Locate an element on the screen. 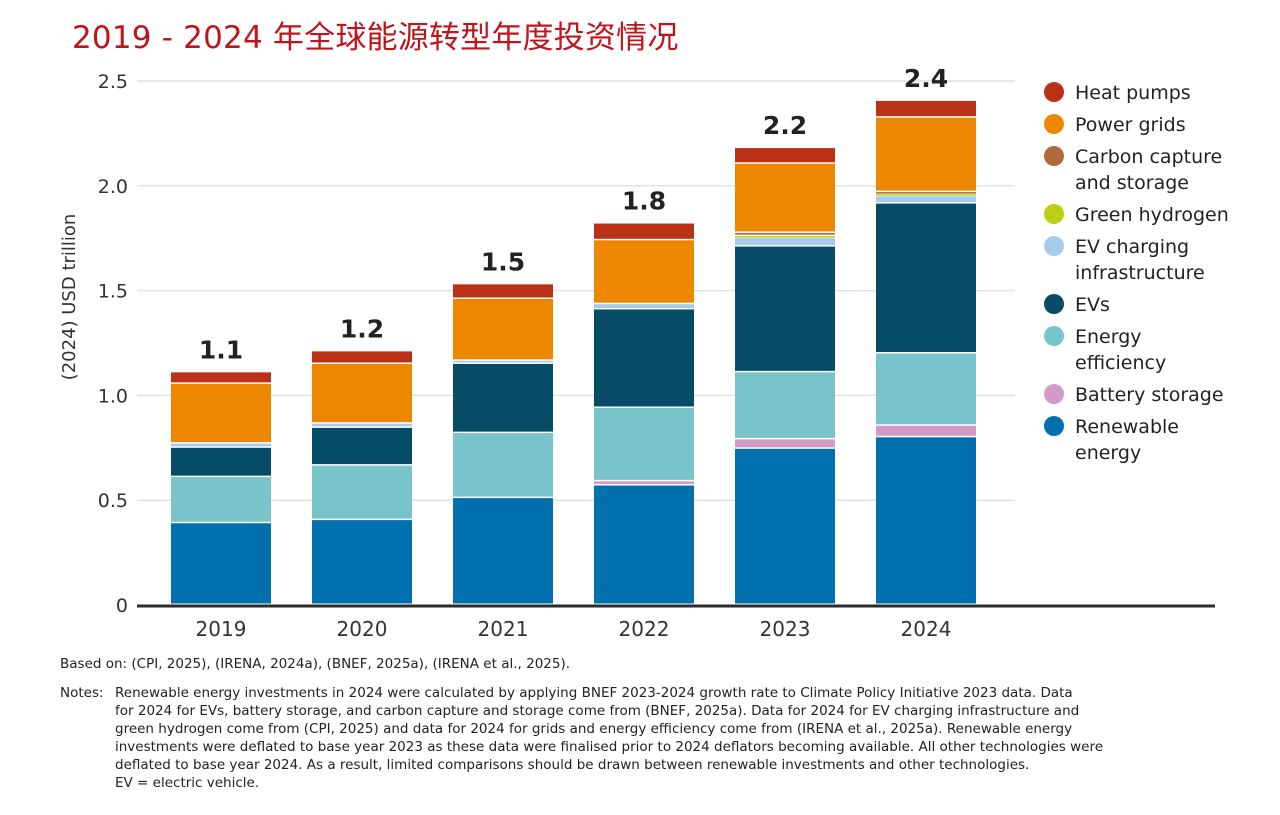  legend-label-line: EVs is located at coordinates (1092, 305).